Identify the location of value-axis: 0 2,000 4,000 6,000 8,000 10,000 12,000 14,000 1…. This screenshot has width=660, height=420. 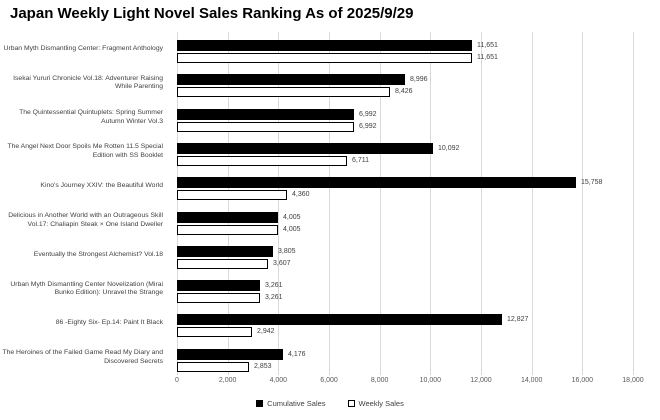
(330, 382).